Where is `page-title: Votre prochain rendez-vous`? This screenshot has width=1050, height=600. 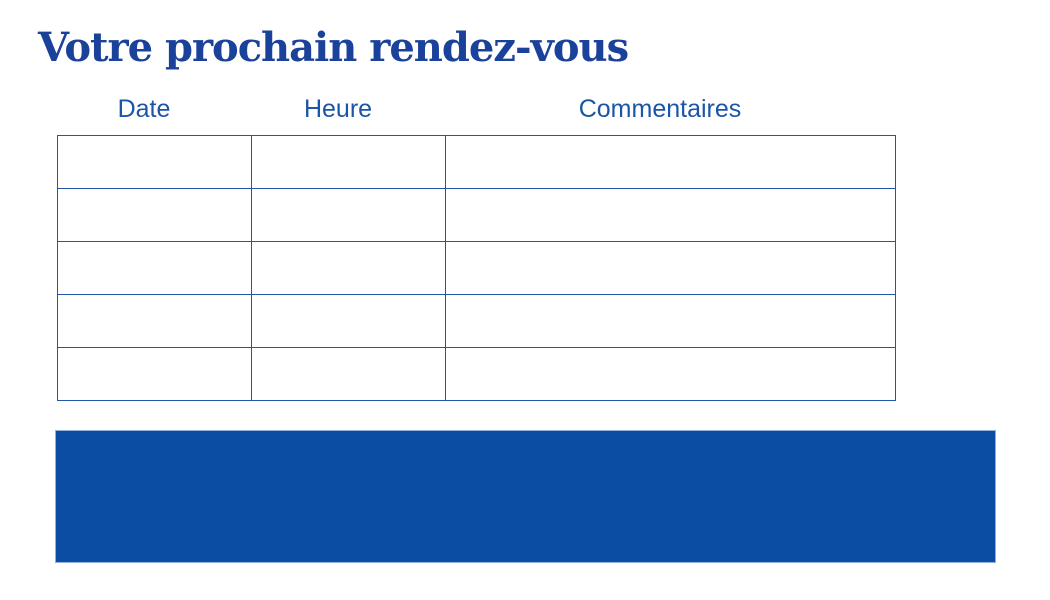
page-title: Votre prochain rendez-vous is located at coordinates (333, 47).